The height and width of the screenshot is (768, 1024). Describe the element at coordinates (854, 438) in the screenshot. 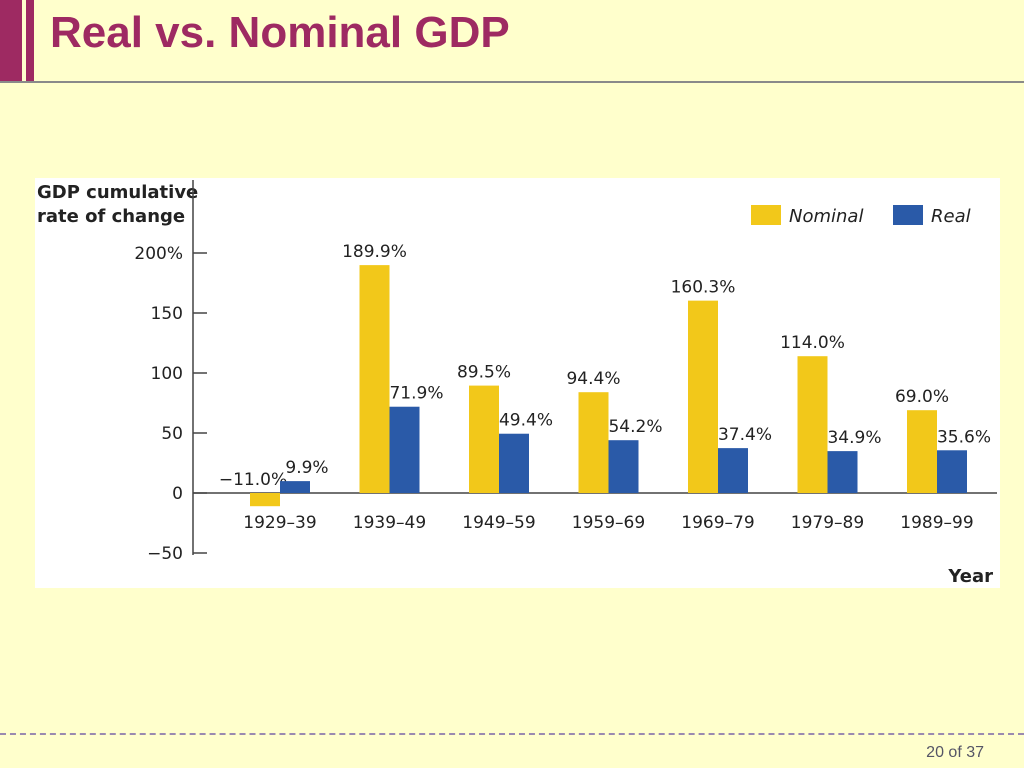

I see `real-data-label: 34.9%` at that location.